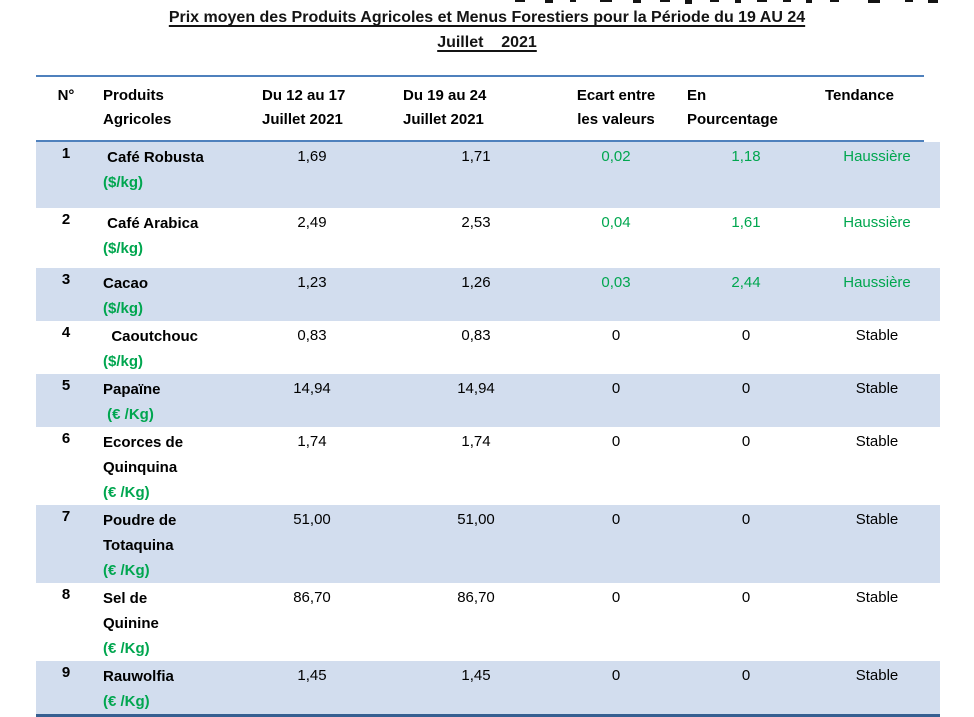 The image size is (974, 717). Describe the element at coordinates (151, 223) in the screenshot. I see `product-name: Café Arabica` at that location.